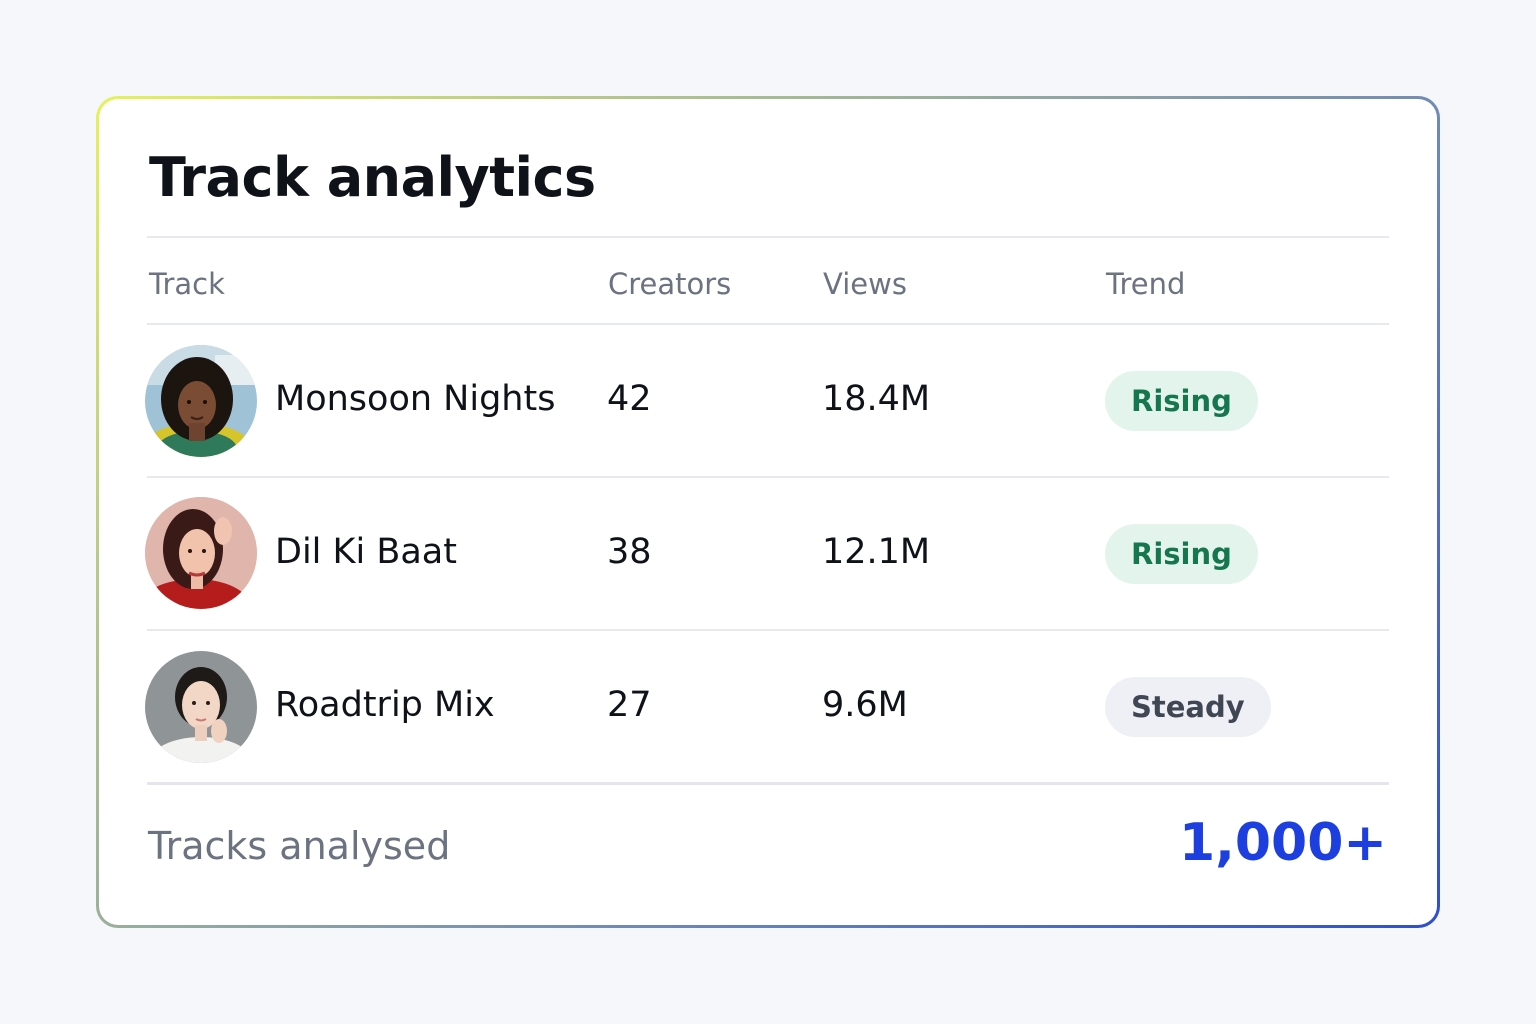 The width and height of the screenshot is (1536, 1024). Describe the element at coordinates (876, 552) in the screenshot. I see `views-count: 12.1M` at that location.